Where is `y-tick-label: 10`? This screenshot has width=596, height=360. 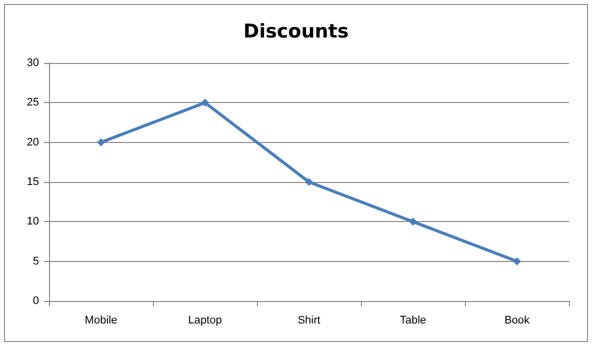
y-tick-label: 10 is located at coordinates (32, 222).